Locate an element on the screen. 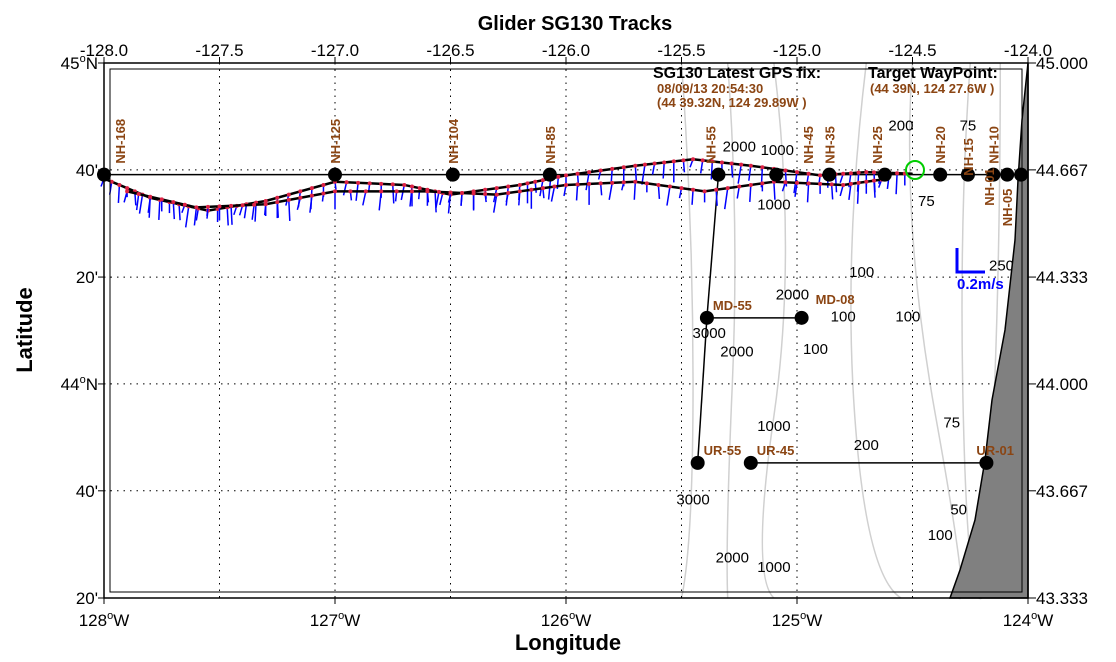 This screenshot has height=662, width=1116. gps-position: (44 39.32N, 124 29.89W ) is located at coordinates (732, 102).